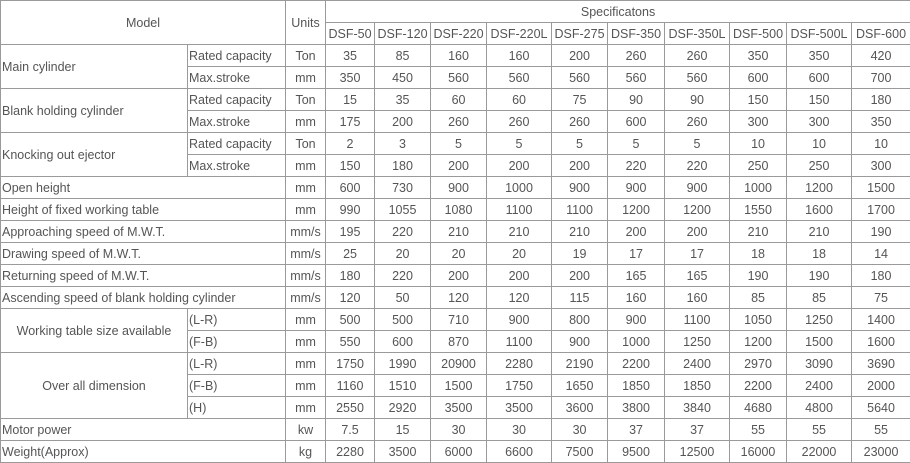 Image resolution: width=910 pixels, height=463 pixels. What do you see at coordinates (819, 188) in the screenshot?
I see `value-cell: 1200` at bounding box center [819, 188].